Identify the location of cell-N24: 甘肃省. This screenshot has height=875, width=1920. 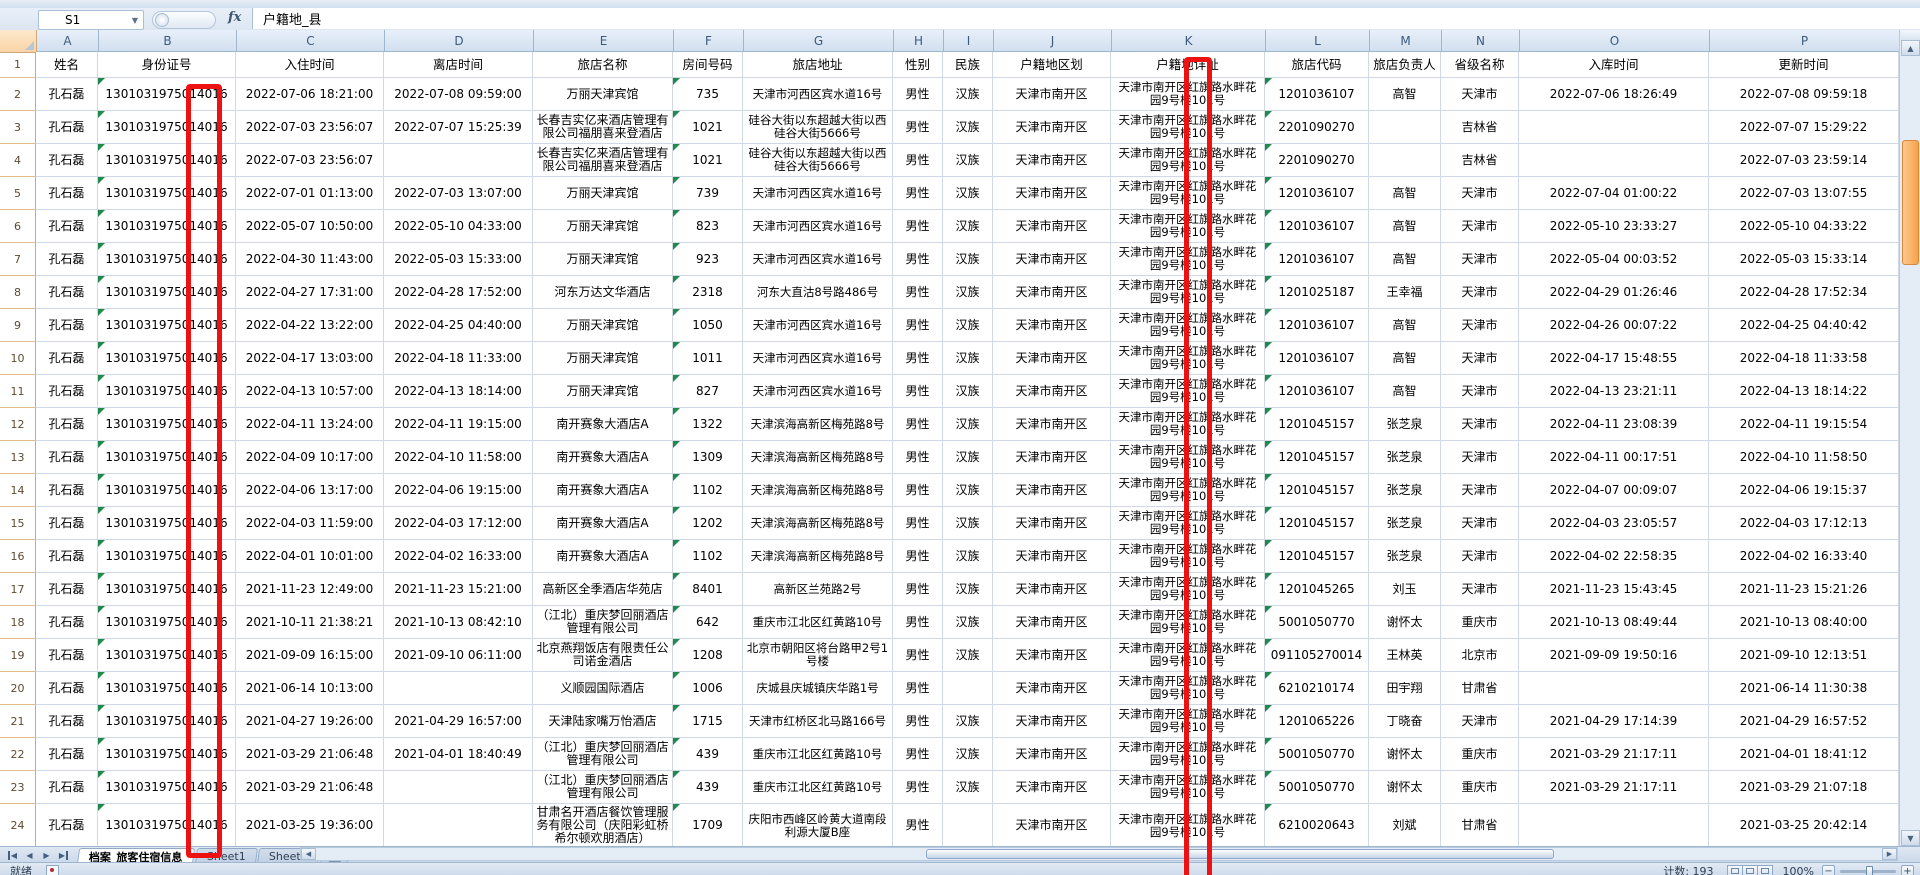
(1480, 826).